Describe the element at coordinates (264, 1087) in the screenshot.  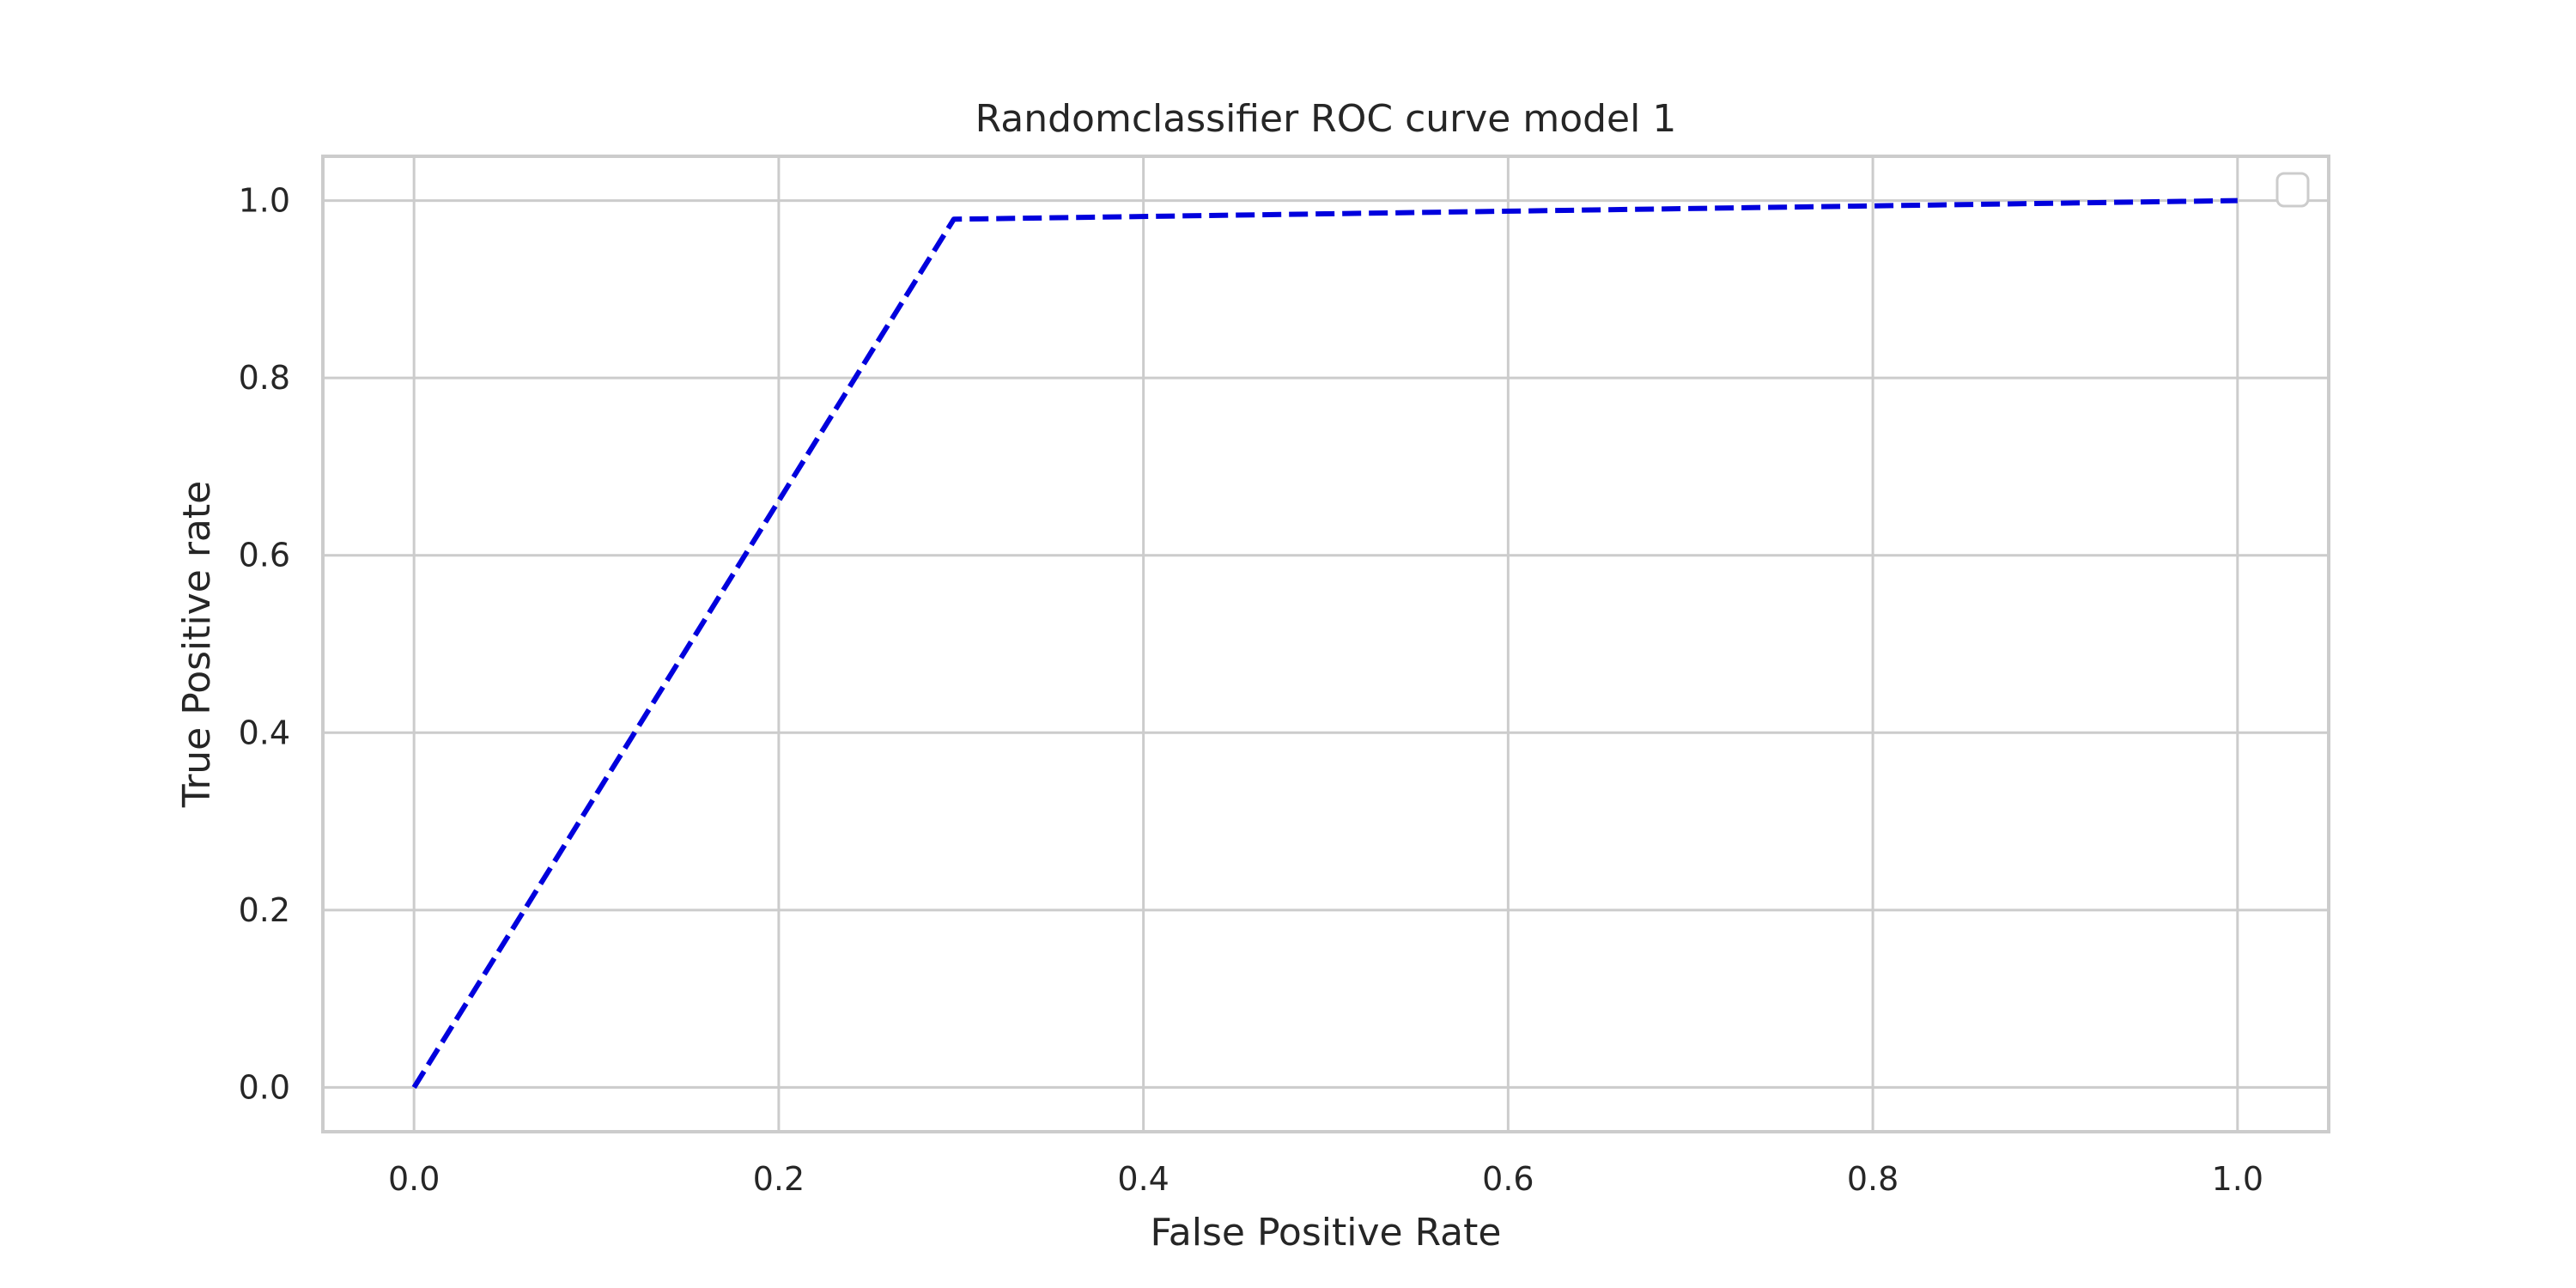
I see `y-tick-label: 0.0` at that location.